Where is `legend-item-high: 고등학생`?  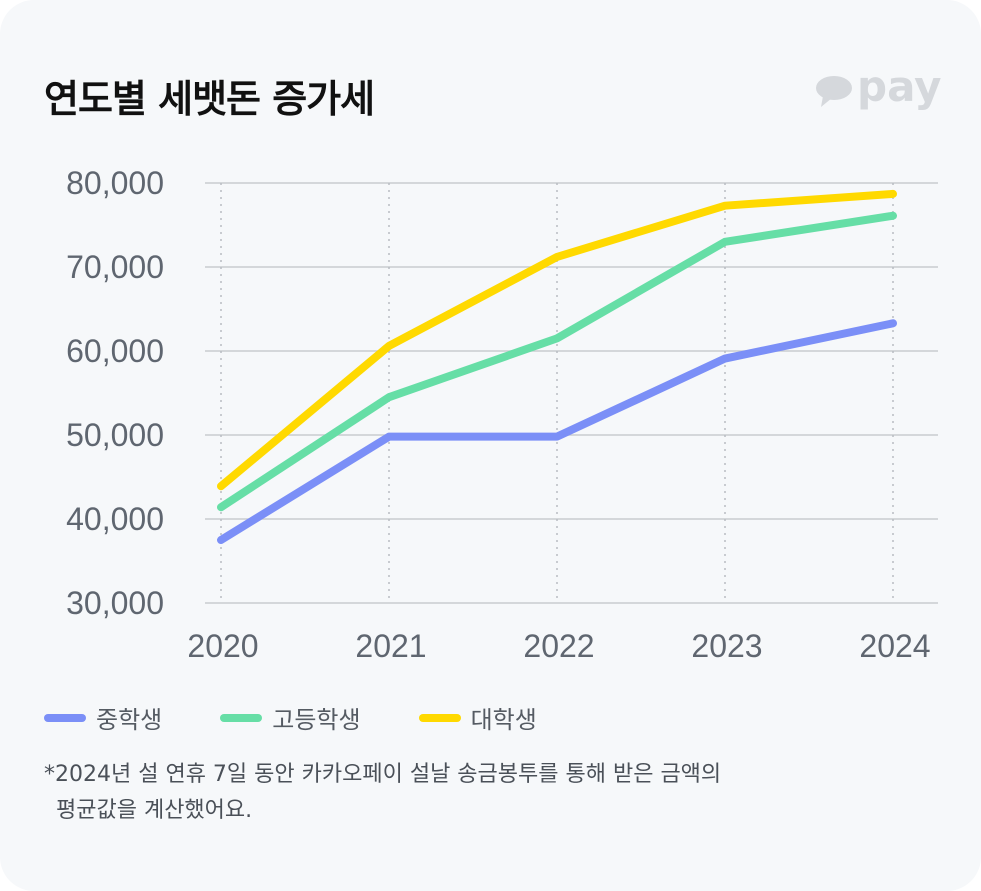
legend-item-high: 고등학생 is located at coordinates (290, 717).